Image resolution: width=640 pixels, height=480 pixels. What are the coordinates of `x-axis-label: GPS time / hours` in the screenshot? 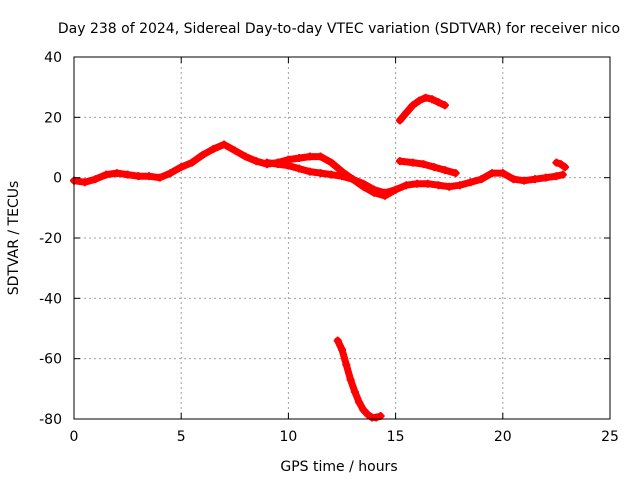 It's located at (338, 467).